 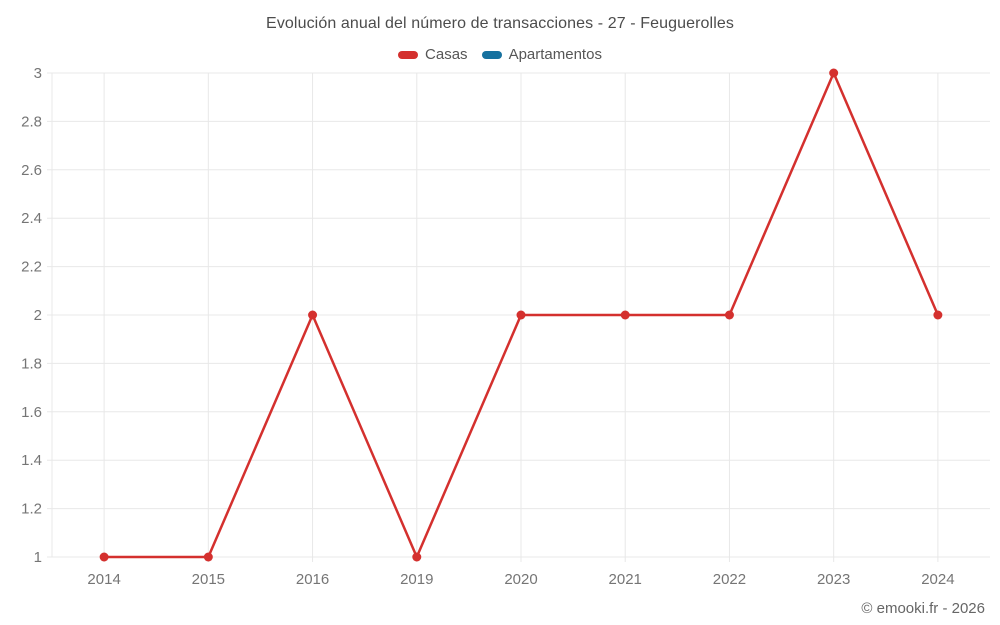 What do you see at coordinates (31, 218) in the screenshot?
I see `y-tick-label: 2.4` at bounding box center [31, 218].